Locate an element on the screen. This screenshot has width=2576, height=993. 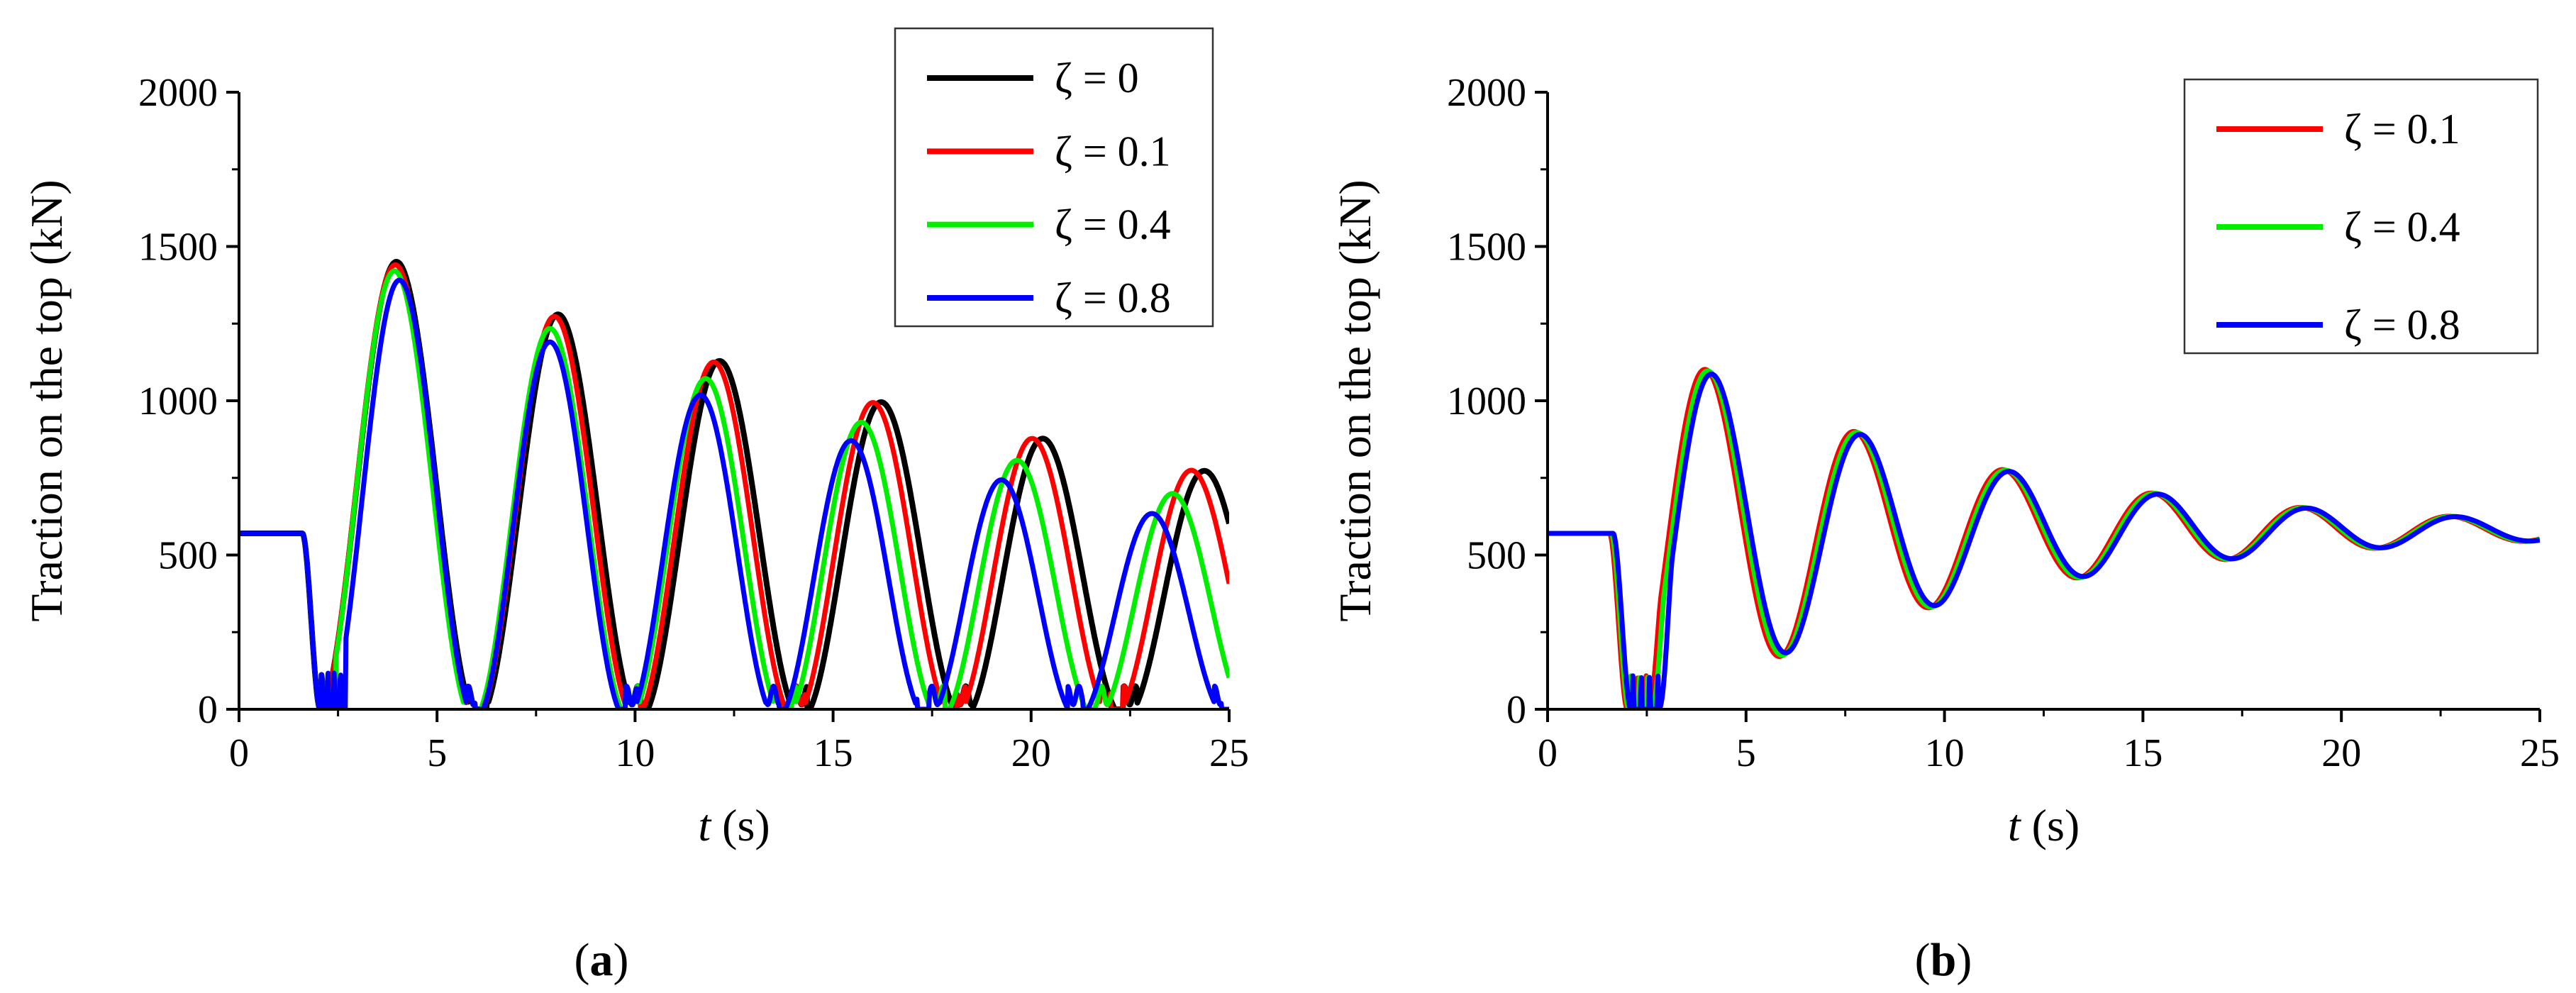
legend: ζ = 0 ζ = 0.1 ζ = 0.4 ζ = 0.8 is located at coordinates (1054, 177).